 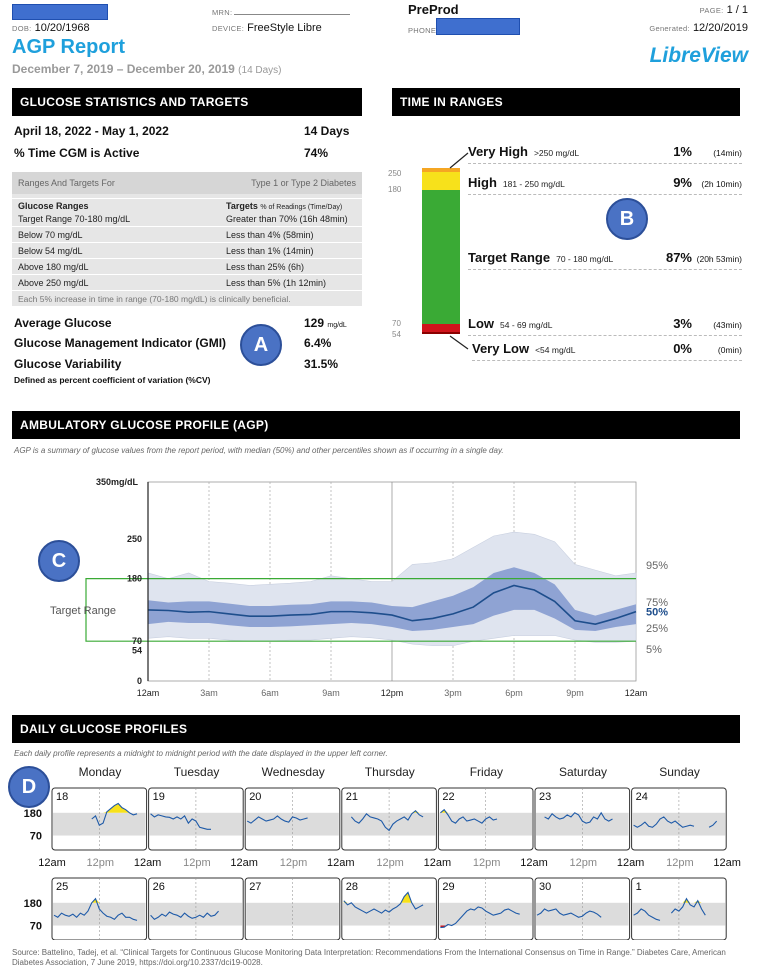 I want to click on agp-percentile-label: 5%, so click(x=654, y=650).